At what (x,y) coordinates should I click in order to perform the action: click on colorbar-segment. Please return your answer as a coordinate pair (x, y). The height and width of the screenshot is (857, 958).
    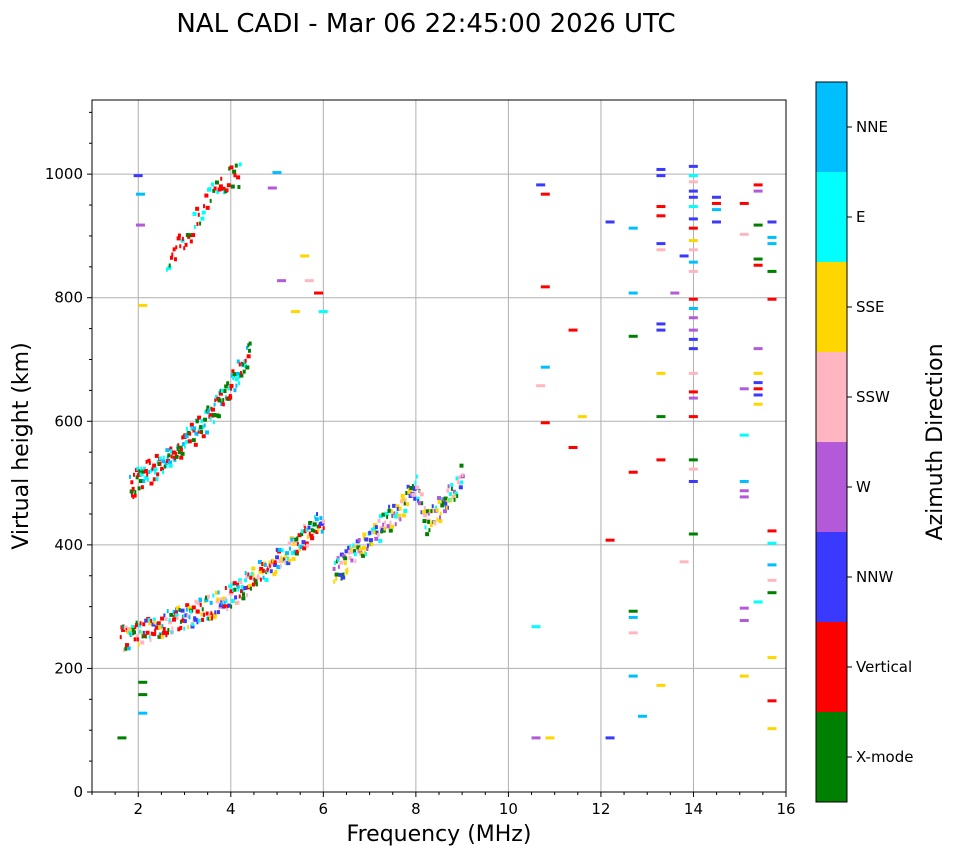
    Looking at the image, I should click on (831, 667).